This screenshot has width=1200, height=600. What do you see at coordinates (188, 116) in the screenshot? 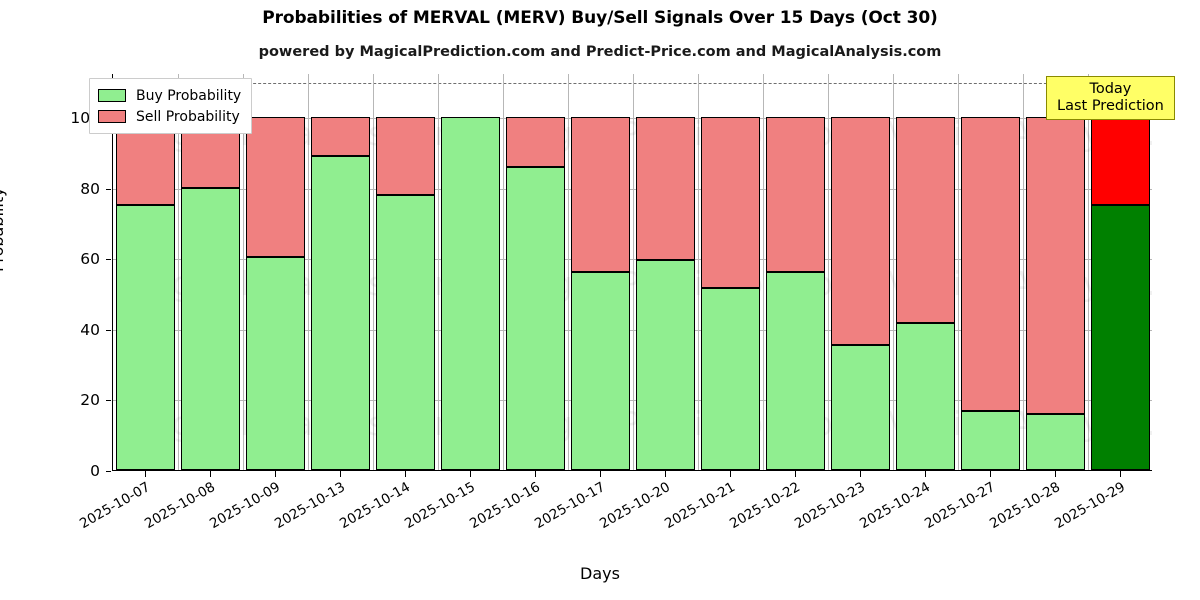
I see `legend-label-sell: Sell Probability` at bounding box center [188, 116].